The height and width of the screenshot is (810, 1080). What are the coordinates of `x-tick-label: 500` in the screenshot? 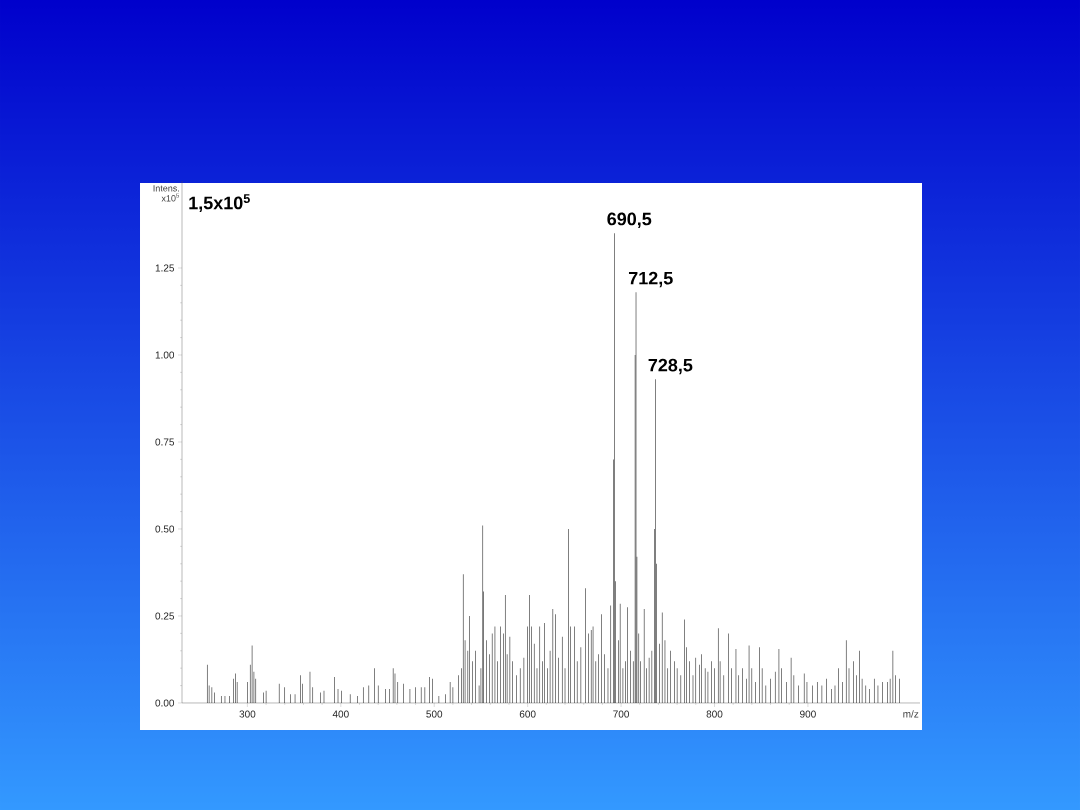 It's located at (434, 714).